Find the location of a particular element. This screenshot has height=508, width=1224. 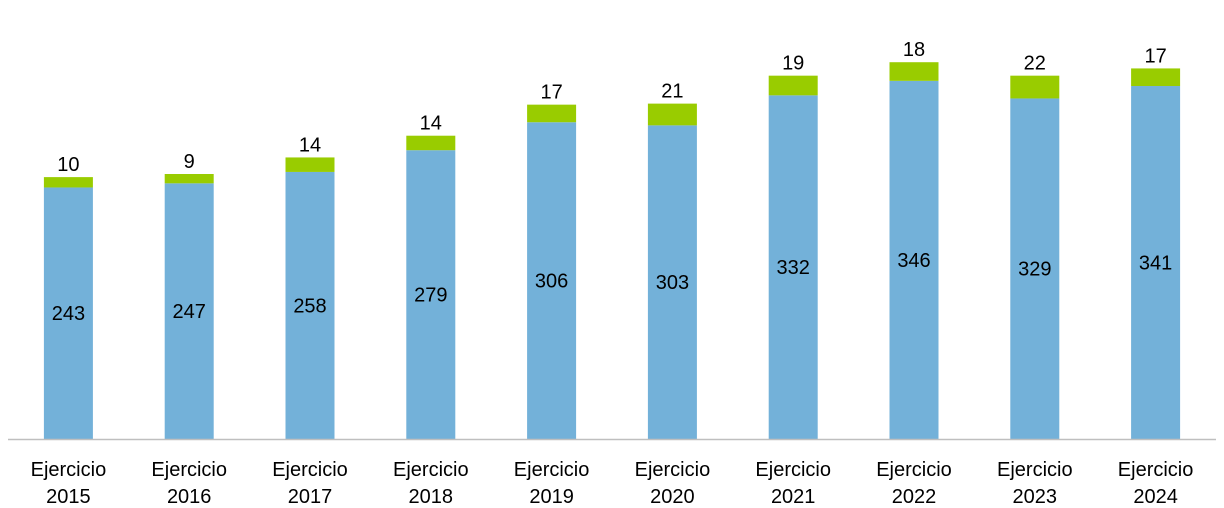

data-label-bottom: 303 is located at coordinates (672, 283).